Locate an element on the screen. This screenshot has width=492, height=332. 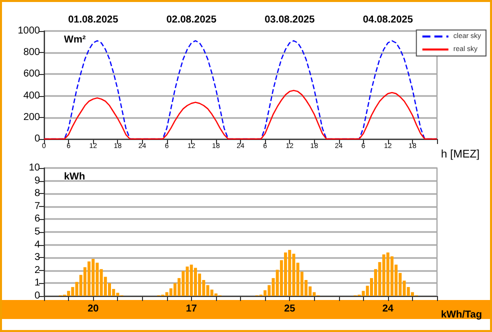
y-tick-label: 4 is located at coordinates (37, 244).